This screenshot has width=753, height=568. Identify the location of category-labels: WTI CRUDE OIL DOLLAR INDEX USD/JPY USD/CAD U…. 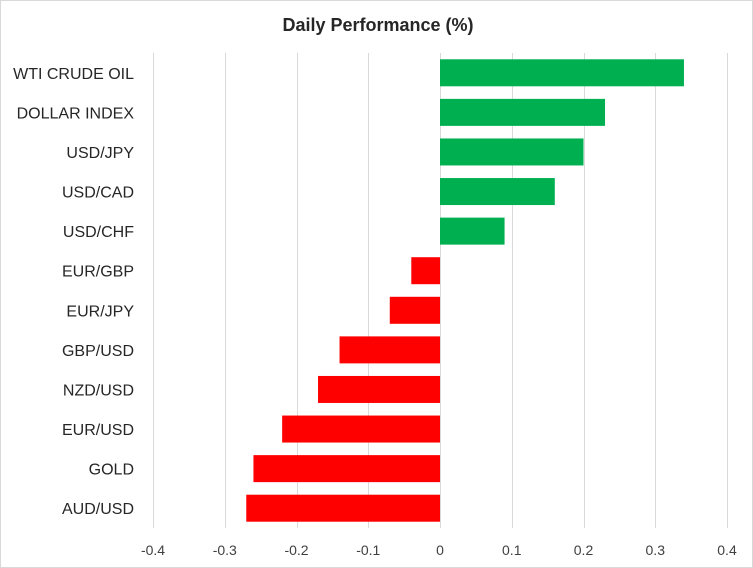
(73, 292).